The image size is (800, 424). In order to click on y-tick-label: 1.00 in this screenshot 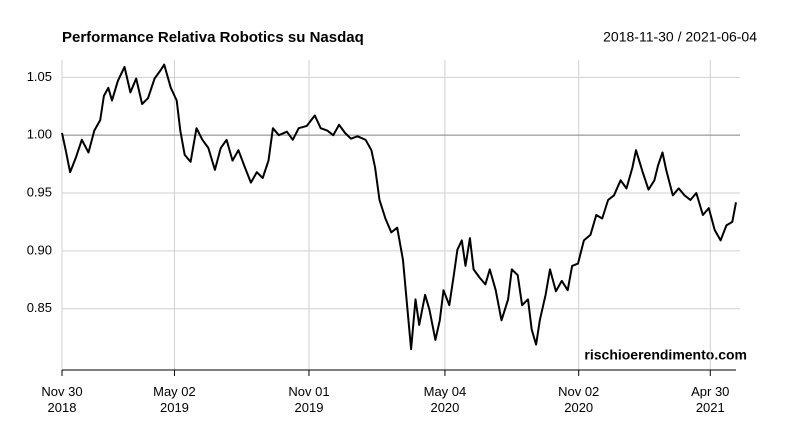, I will do `click(39, 134)`.